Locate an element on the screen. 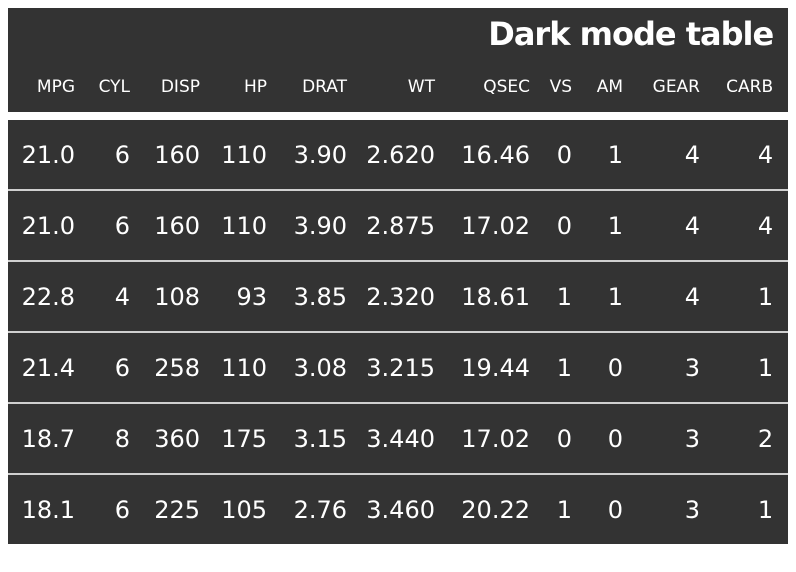 The height and width of the screenshot is (572, 796). table-cell: 16.46 is located at coordinates (497, 153).